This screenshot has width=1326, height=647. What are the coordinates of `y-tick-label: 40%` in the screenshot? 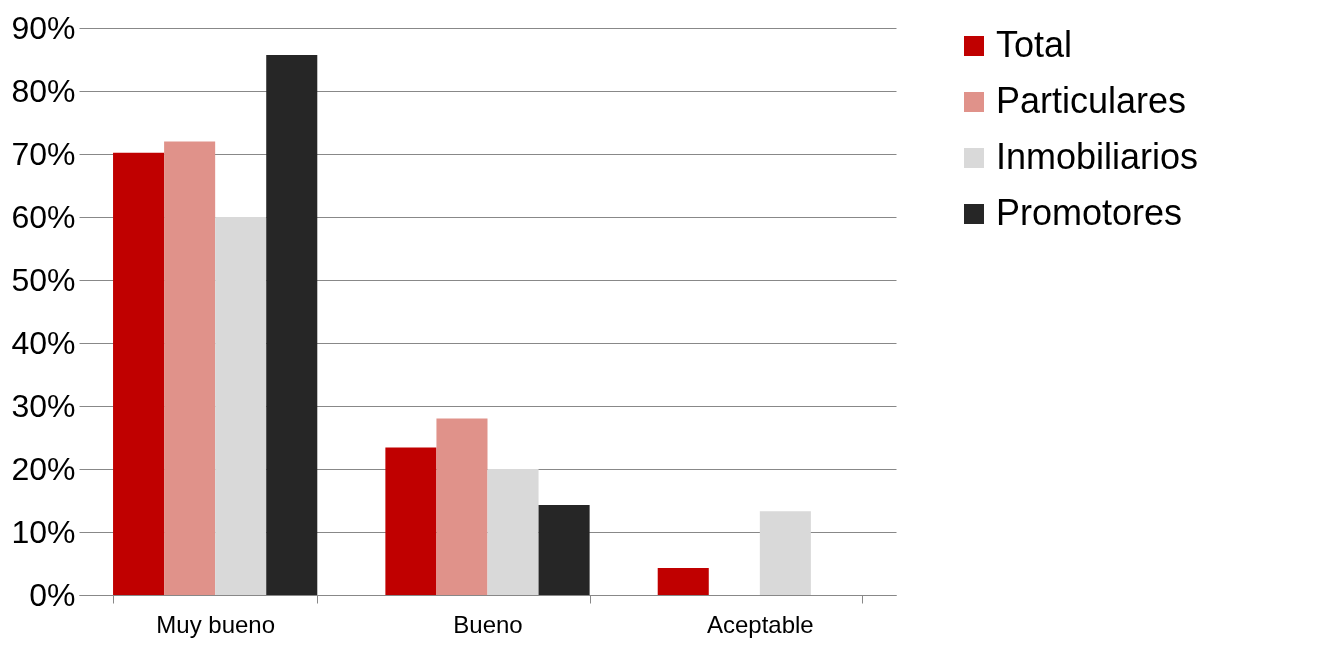 It's located at (43, 342).